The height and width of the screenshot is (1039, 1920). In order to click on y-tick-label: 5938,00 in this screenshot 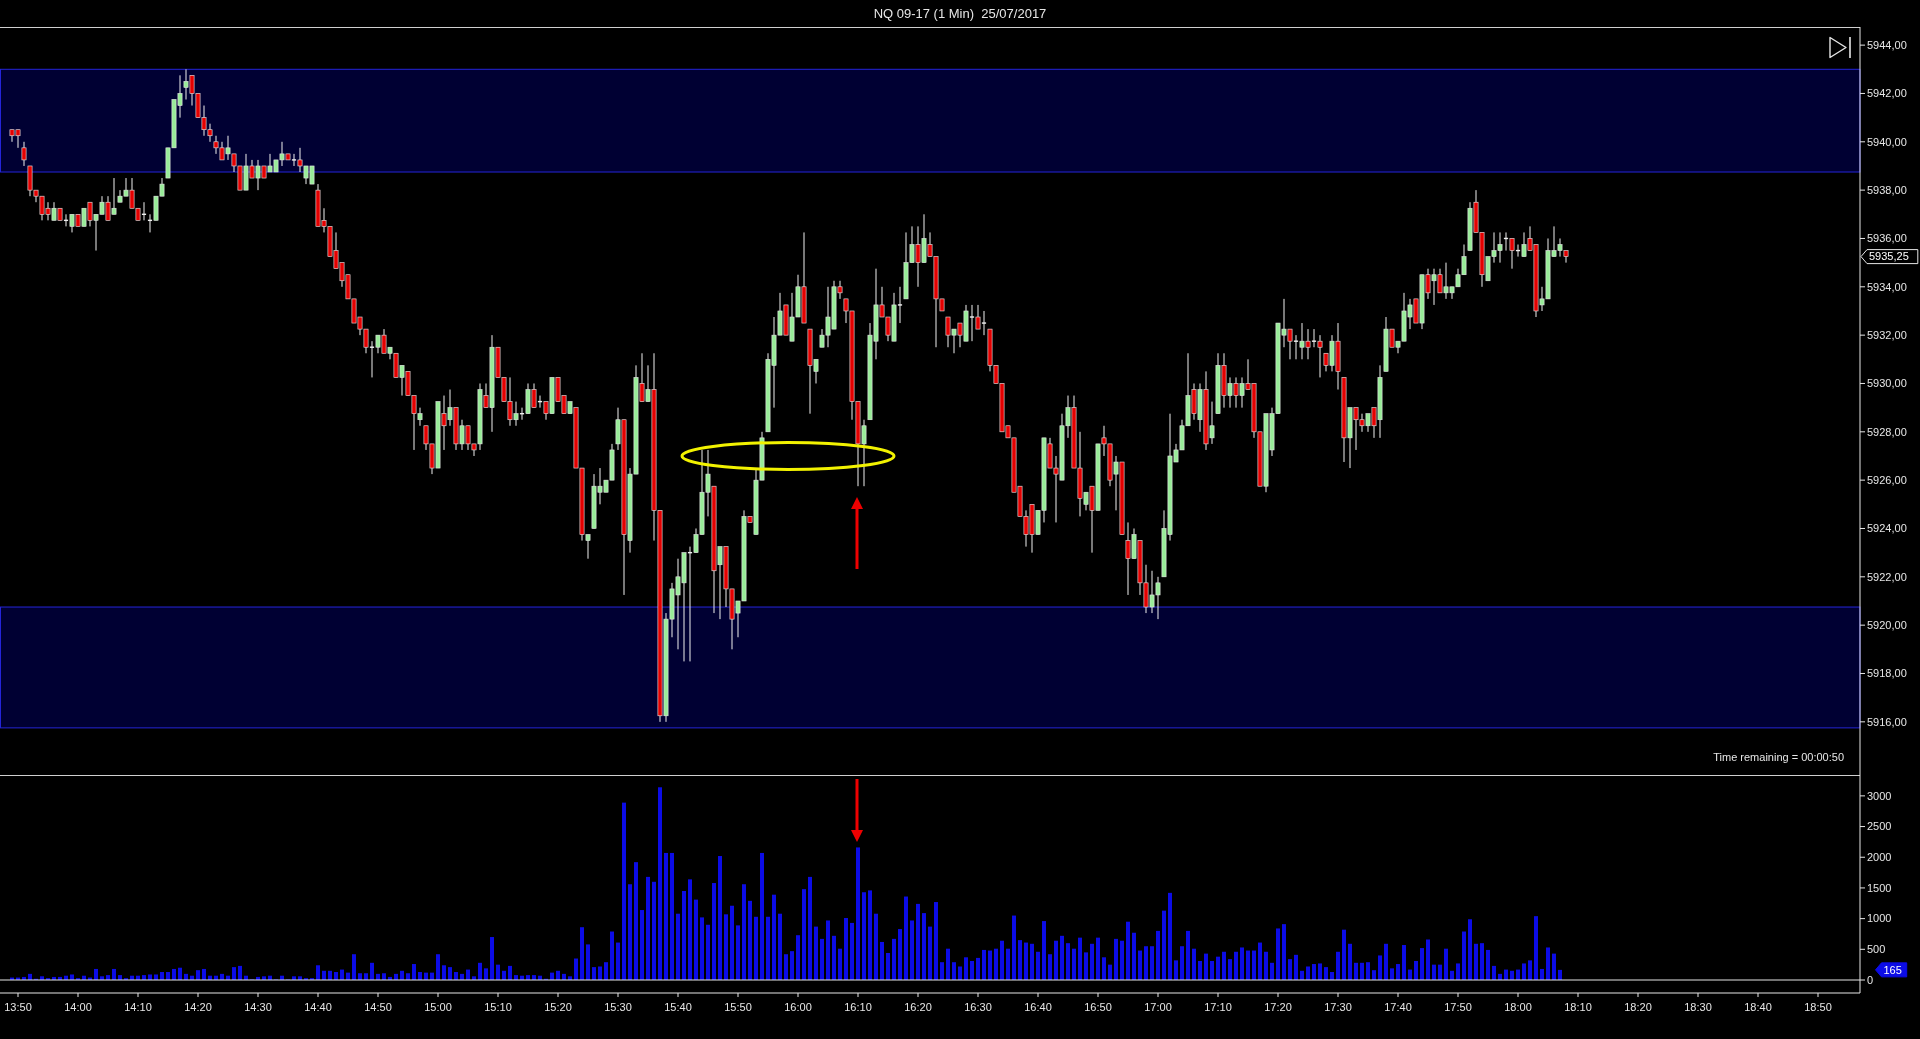, I will do `click(1887, 189)`.